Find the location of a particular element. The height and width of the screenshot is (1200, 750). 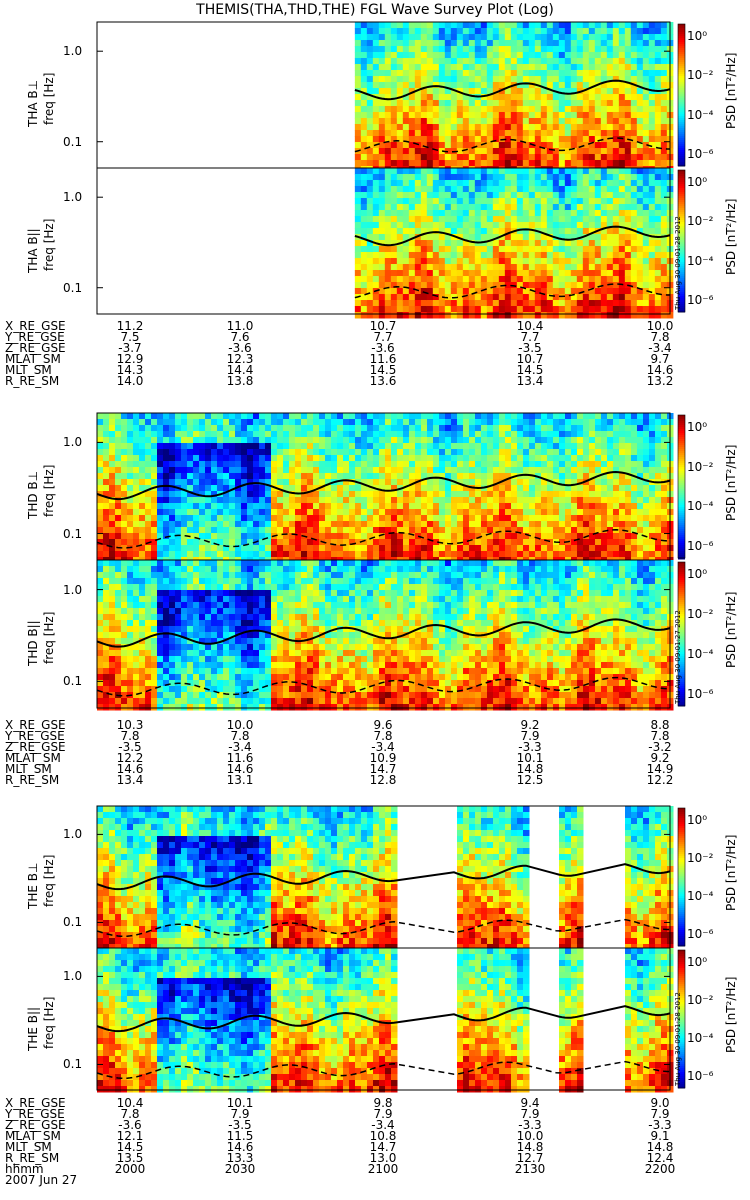

ephemeris-value: 9.7 is located at coordinates (660, 359).